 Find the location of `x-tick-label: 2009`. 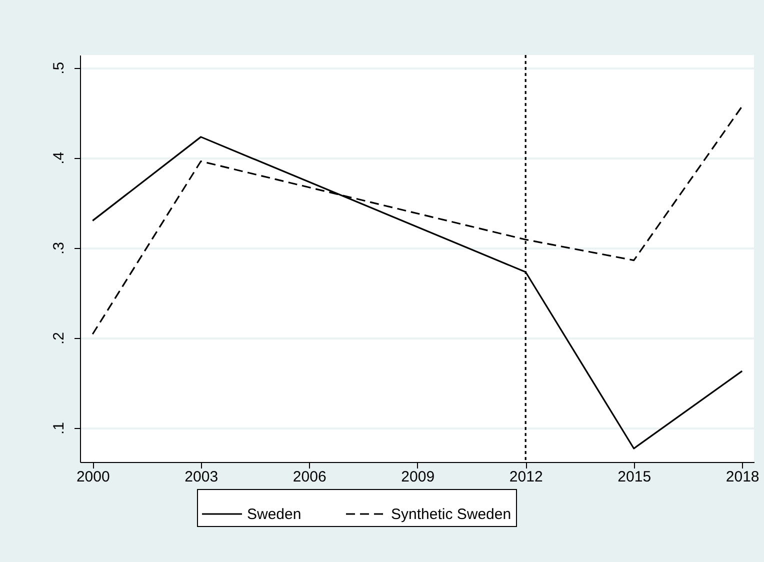

x-tick-label: 2009 is located at coordinates (418, 477).